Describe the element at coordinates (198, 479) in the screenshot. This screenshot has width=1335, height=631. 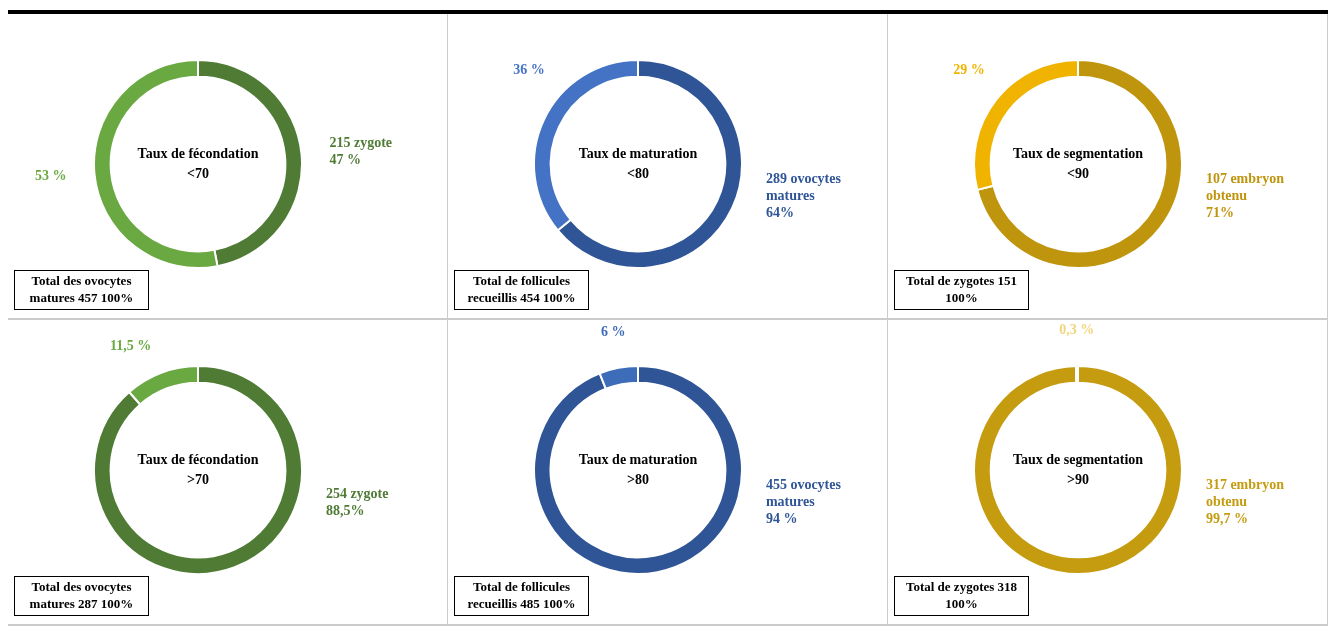
I see `text: >70` at that location.